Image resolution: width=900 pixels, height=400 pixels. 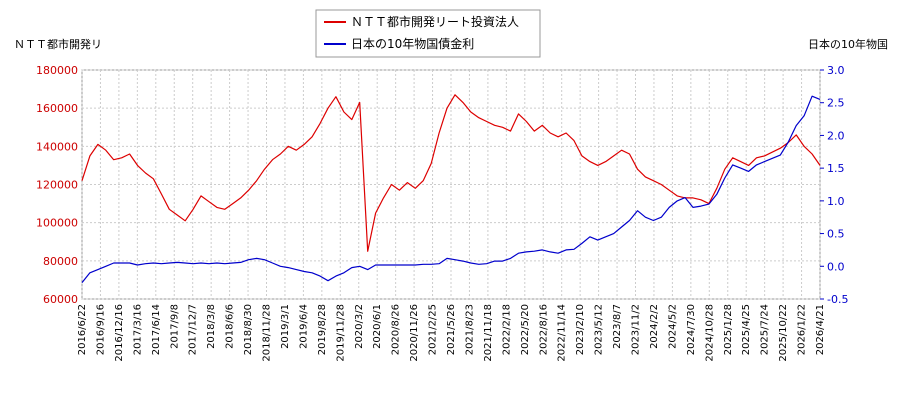 I want to click on x-tick-label: 2022/5/20, so click(x=525, y=329).